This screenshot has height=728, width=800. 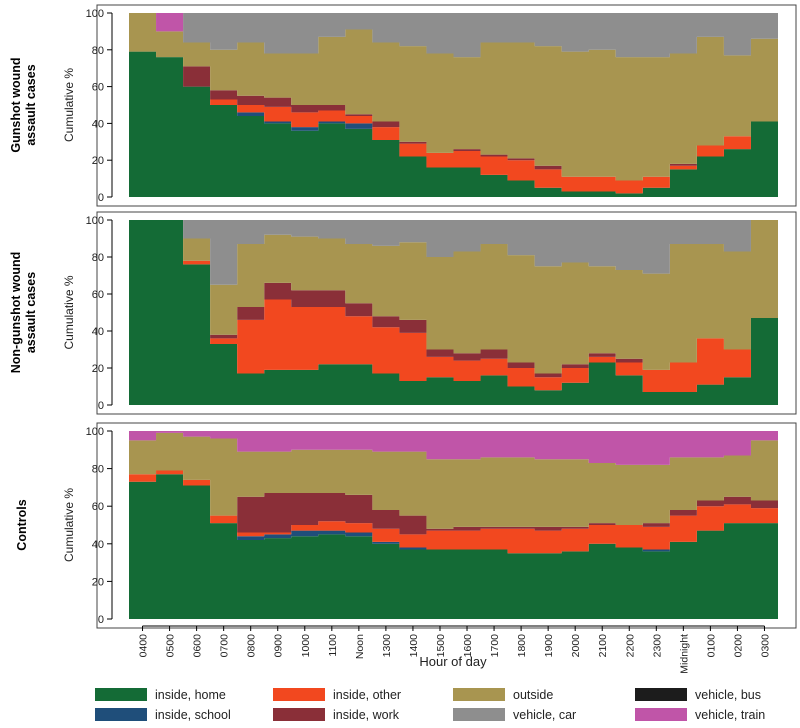 What do you see at coordinates (453, 448) in the screenshot?
I see `series-area-train` at bounding box center [453, 448].